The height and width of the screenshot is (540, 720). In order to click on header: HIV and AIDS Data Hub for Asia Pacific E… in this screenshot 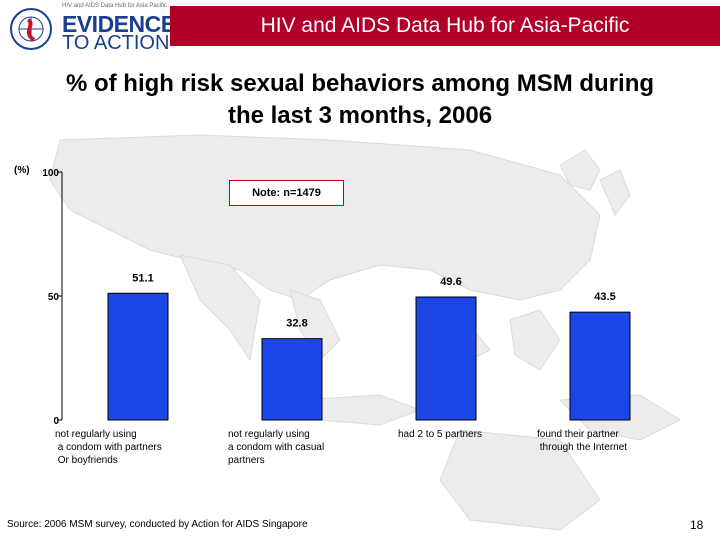, I will do `click(360, 29)`.